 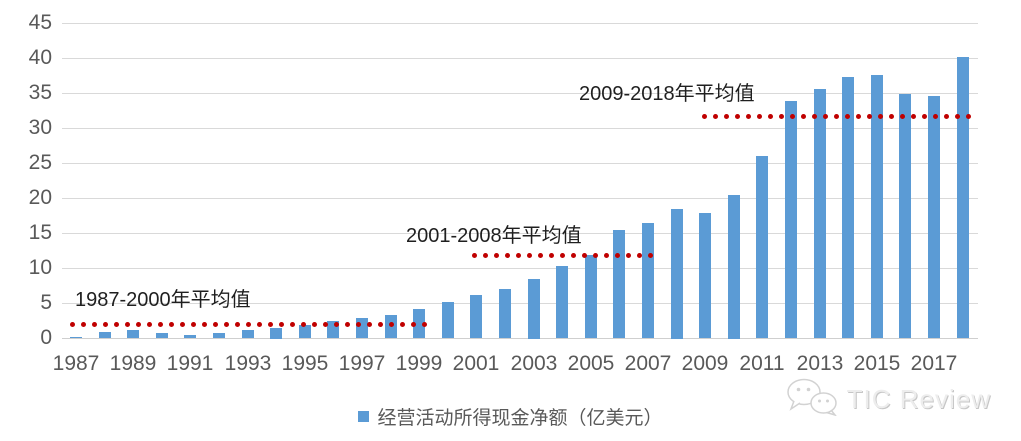 I want to click on bar-1990, so click(x=162, y=335).